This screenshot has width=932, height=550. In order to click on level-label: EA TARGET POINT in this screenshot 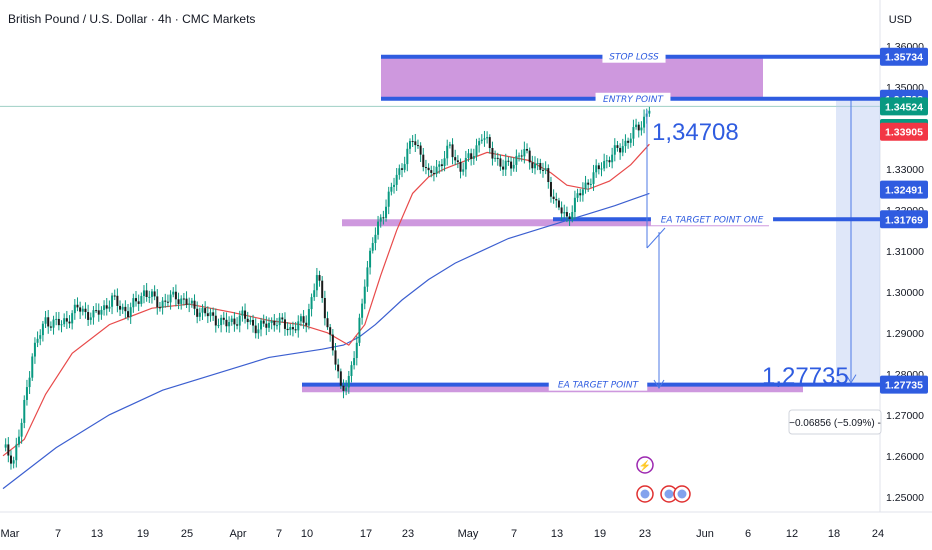, I will do `click(599, 386)`.